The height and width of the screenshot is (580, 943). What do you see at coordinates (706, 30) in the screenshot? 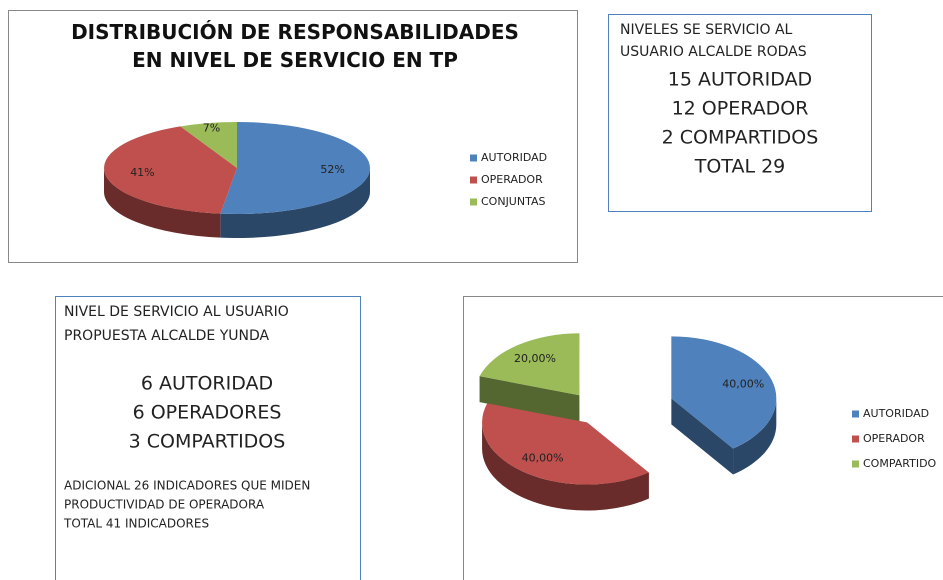
I see `box-heading: NIVELES SE SERVICIO AL` at bounding box center [706, 30].